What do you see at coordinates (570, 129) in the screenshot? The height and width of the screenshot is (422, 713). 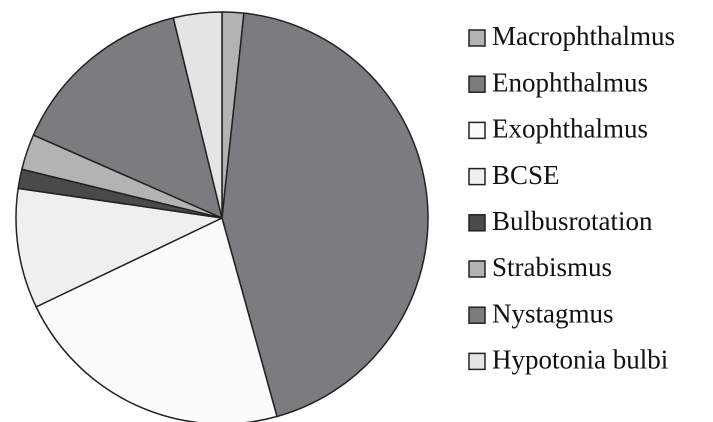 I see `legend-label: Exophthalmus` at bounding box center [570, 129].